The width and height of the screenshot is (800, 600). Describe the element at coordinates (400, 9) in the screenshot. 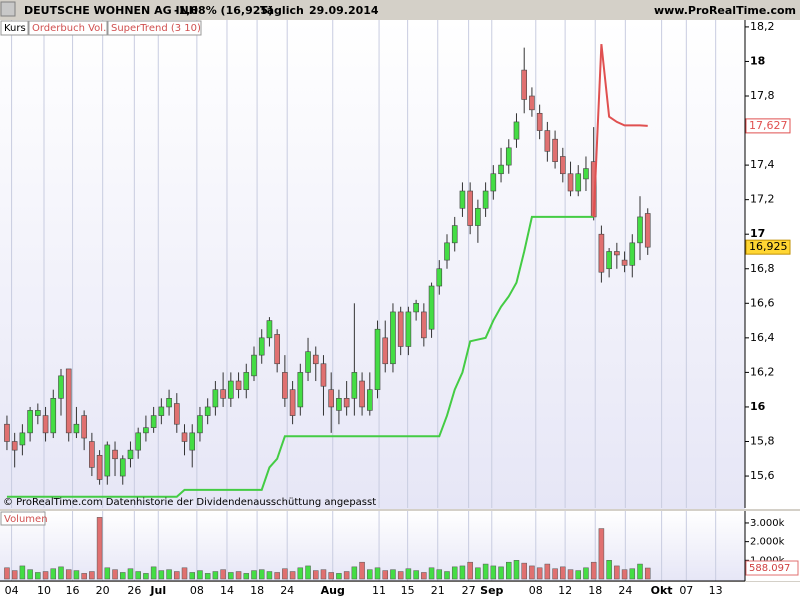

I see `header-bar` at that location.